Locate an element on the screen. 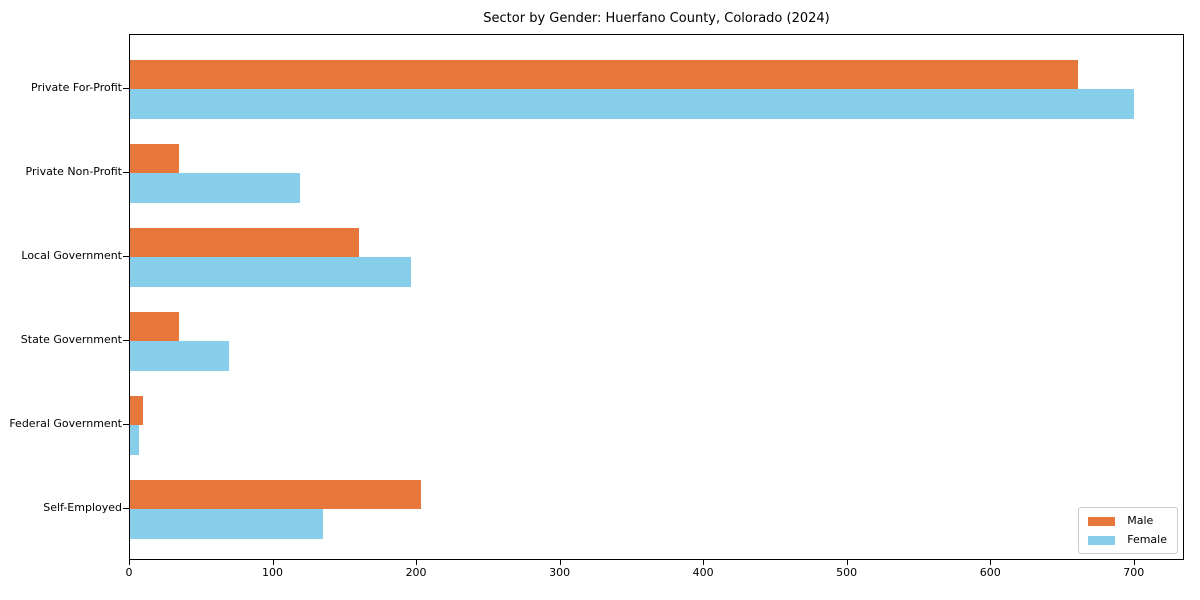 This screenshot has width=1200, height=600. y-tick-label: Federal Government is located at coordinates (65, 423).